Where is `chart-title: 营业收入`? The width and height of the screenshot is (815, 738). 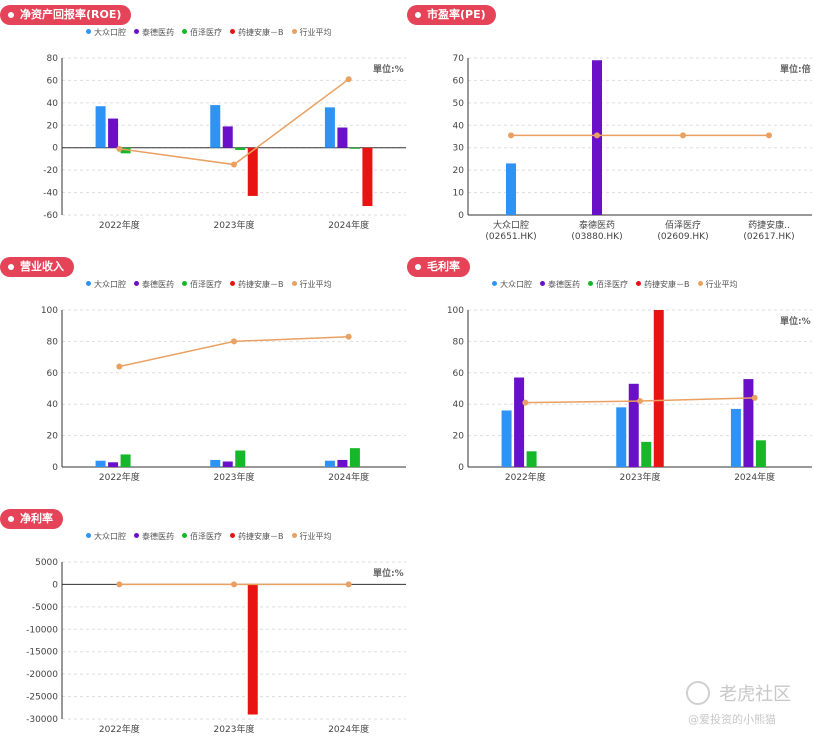 chart-title: 营业收入 is located at coordinates (37, 267).